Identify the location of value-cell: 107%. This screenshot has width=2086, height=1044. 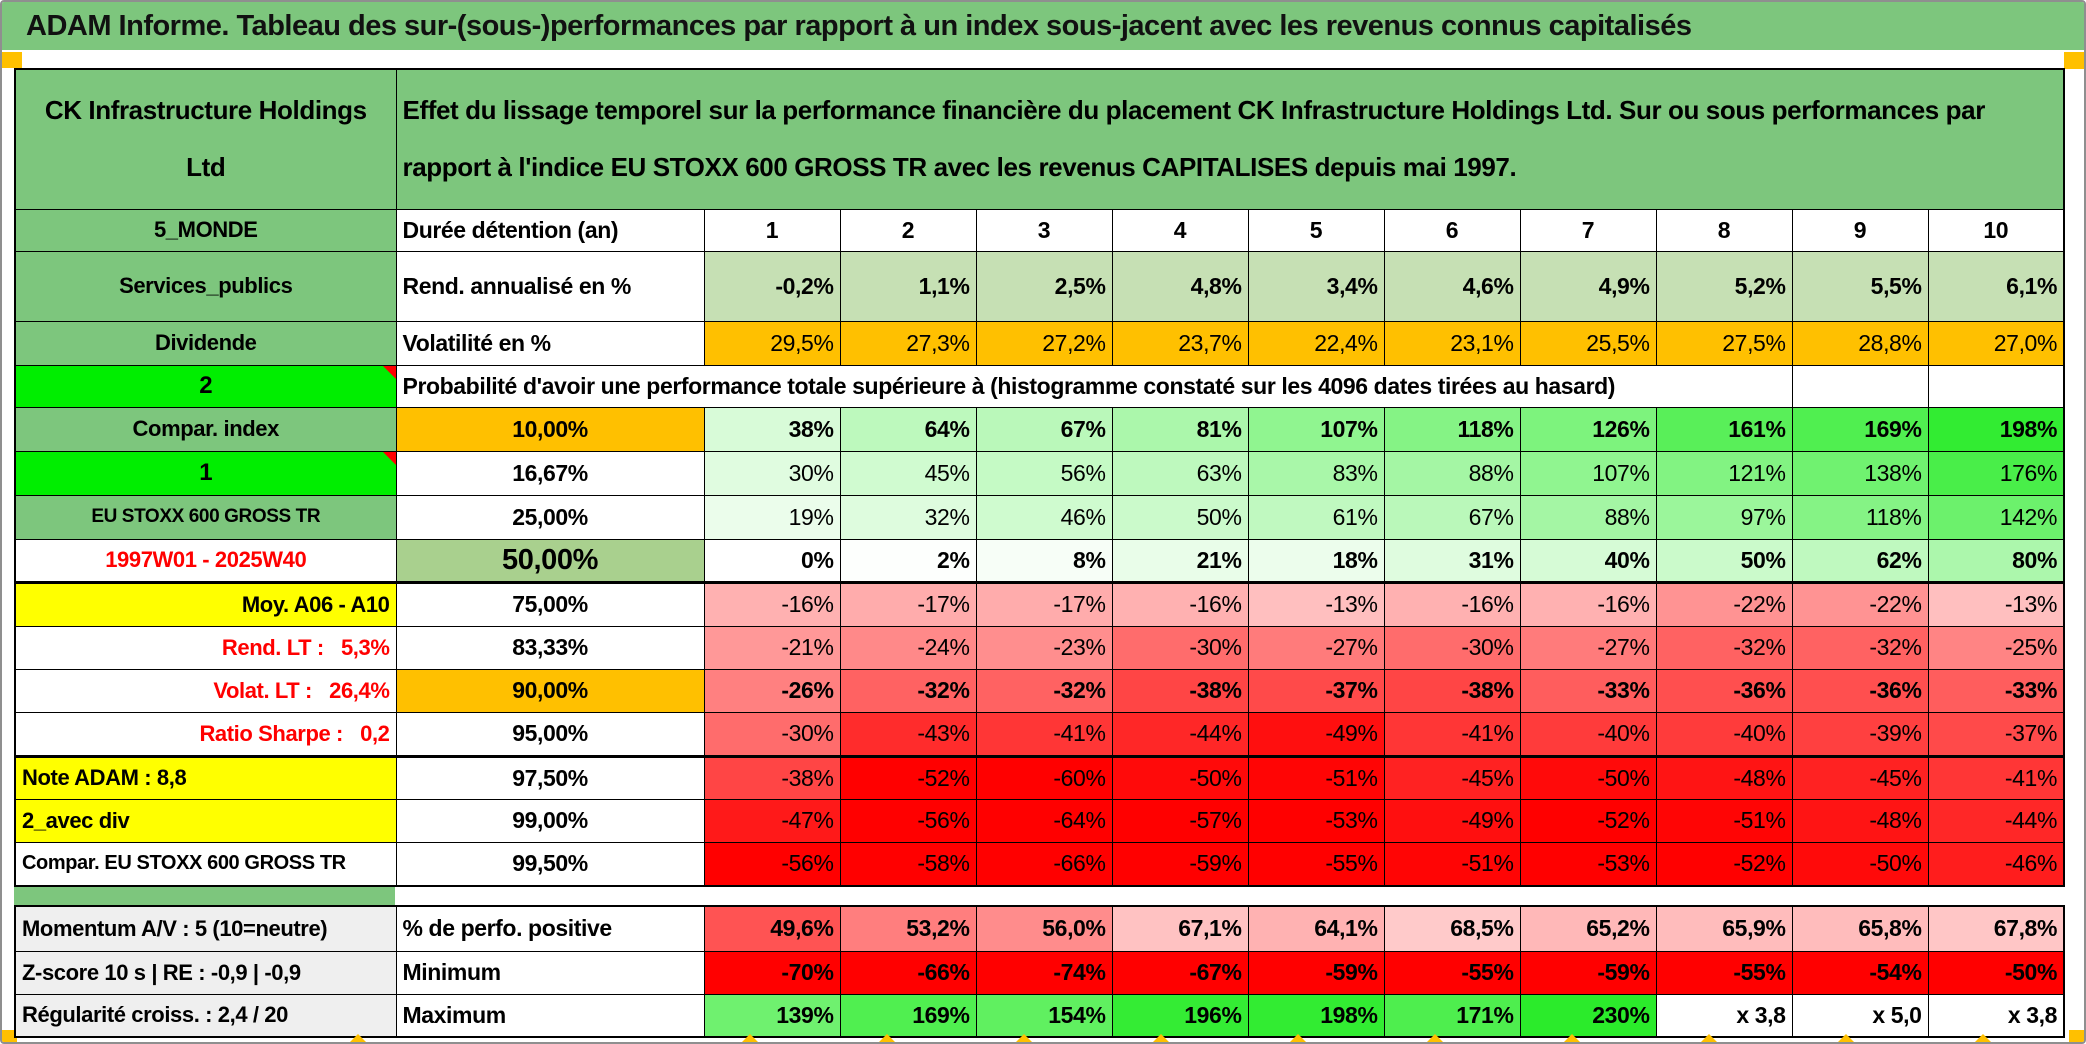
(1588, 473).